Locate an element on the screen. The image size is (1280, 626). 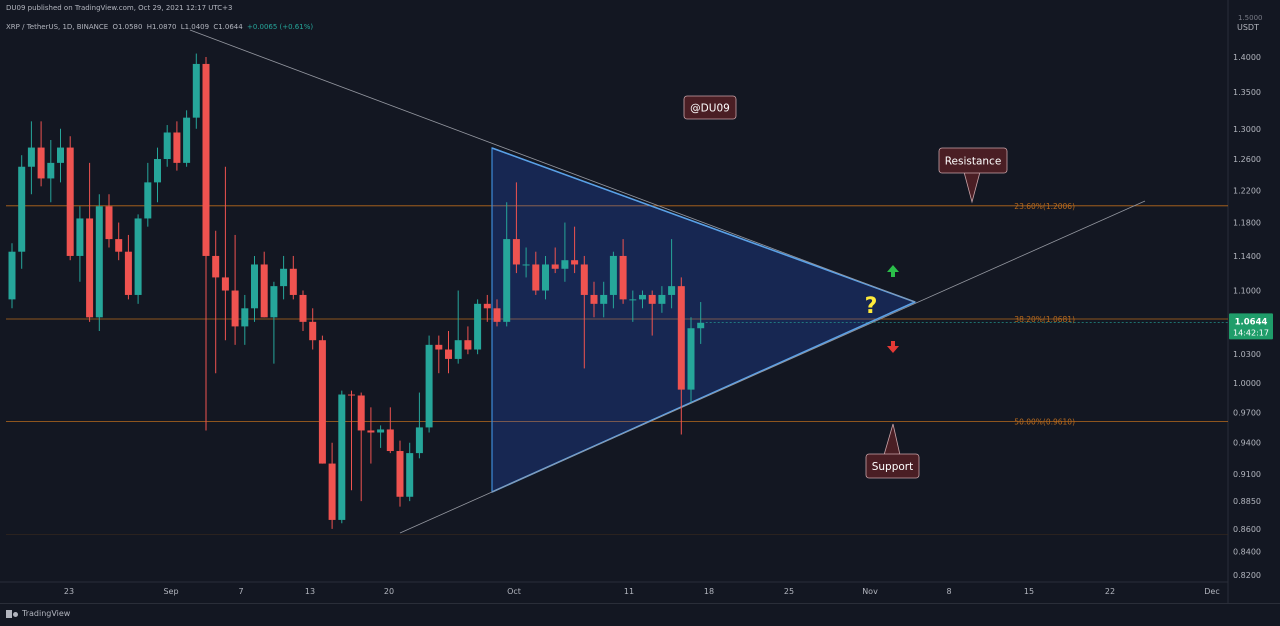
time-tick-label: 11 is located at coordinates (629, 591).